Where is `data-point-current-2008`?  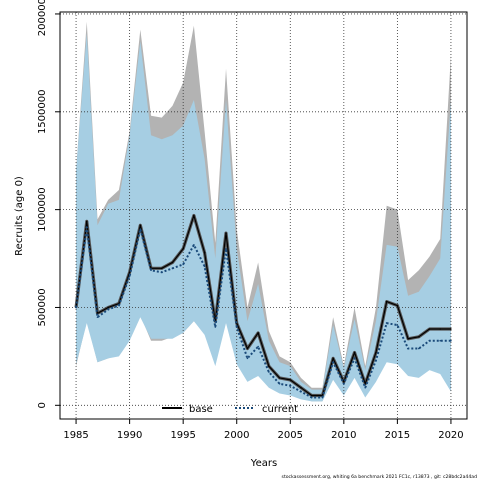
data-point-current-2008 is located at coordinates (322, 397).